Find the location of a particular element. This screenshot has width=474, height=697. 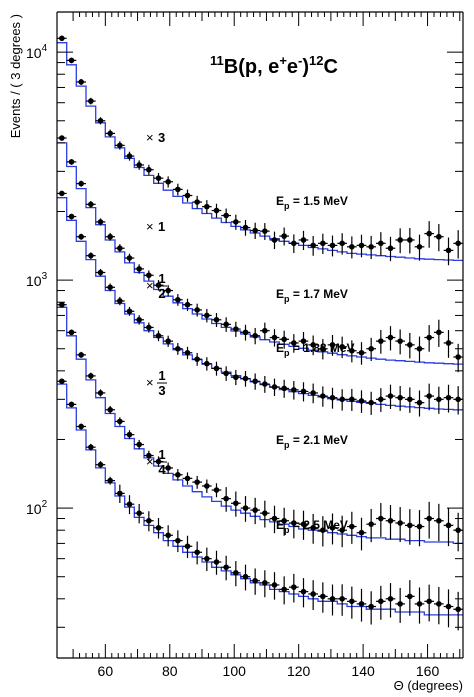

y-tick-label: 103 is located at coordinates (37, 280).